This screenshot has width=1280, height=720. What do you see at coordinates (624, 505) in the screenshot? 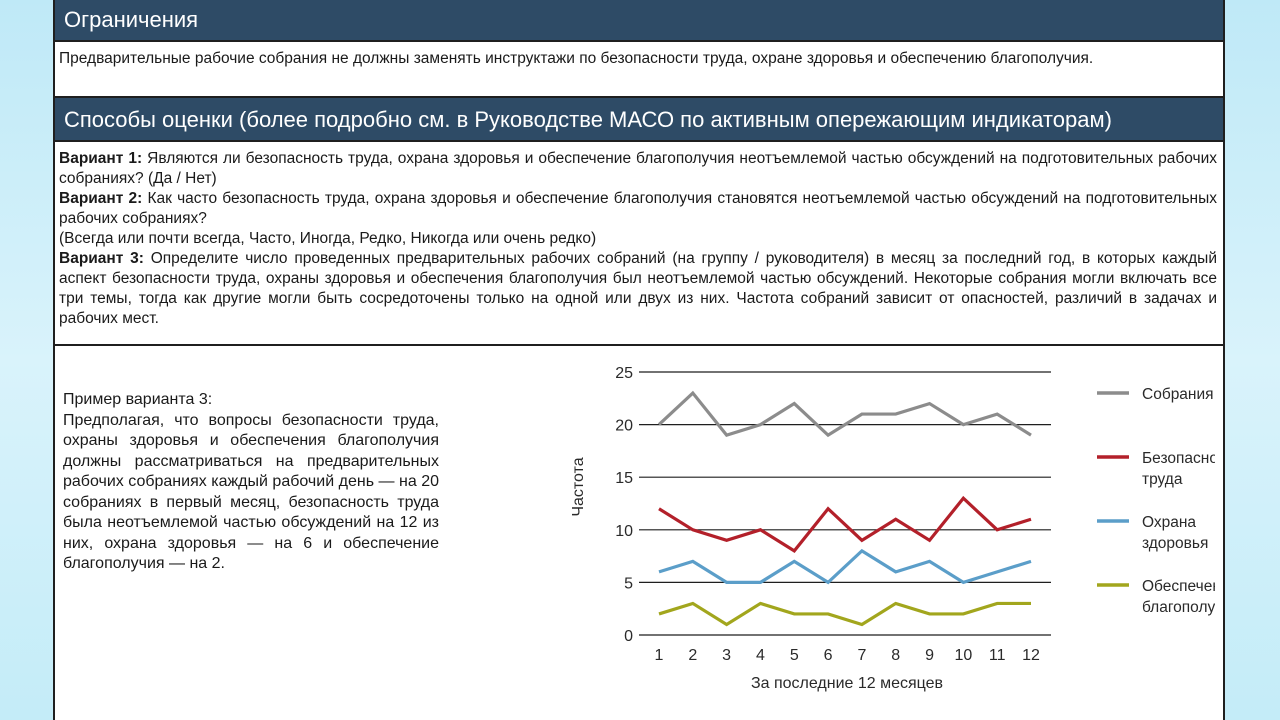
I see `y-axis-ticks: 0 5 10 15 20 25` at bounding box center [624, 505].